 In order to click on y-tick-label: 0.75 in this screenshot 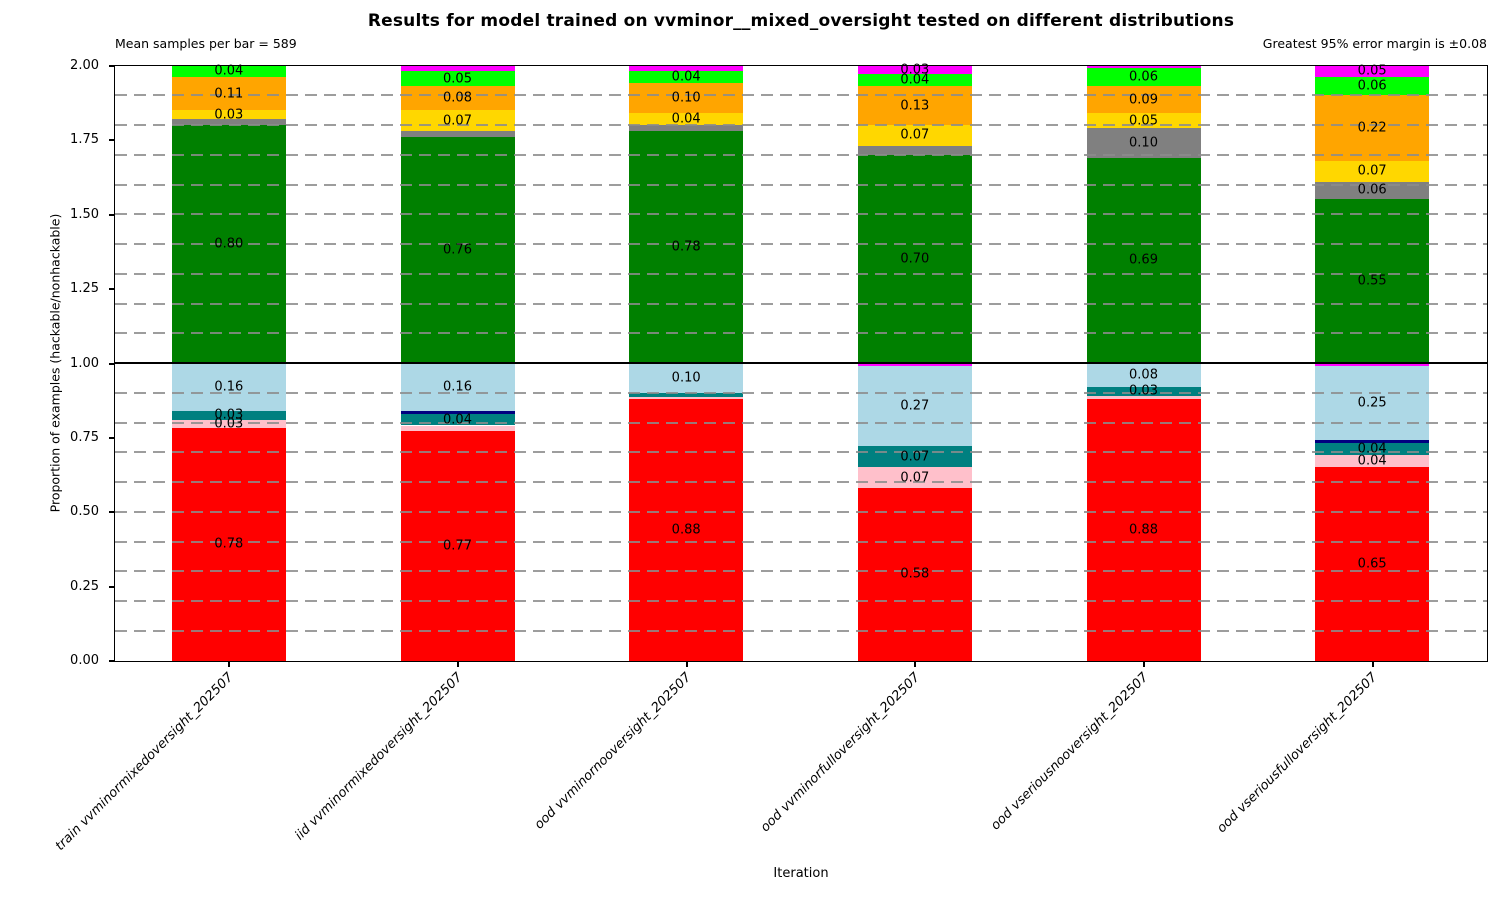, I will do `click(84, 437)`.